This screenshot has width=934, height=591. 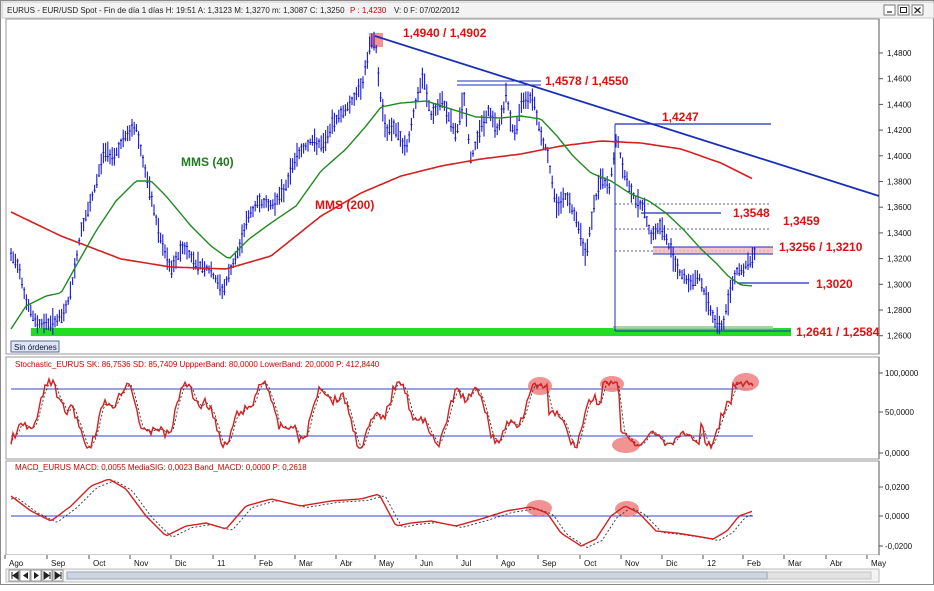 I want to click on level-label-3: 1,4247, so click(x=680, y=117).